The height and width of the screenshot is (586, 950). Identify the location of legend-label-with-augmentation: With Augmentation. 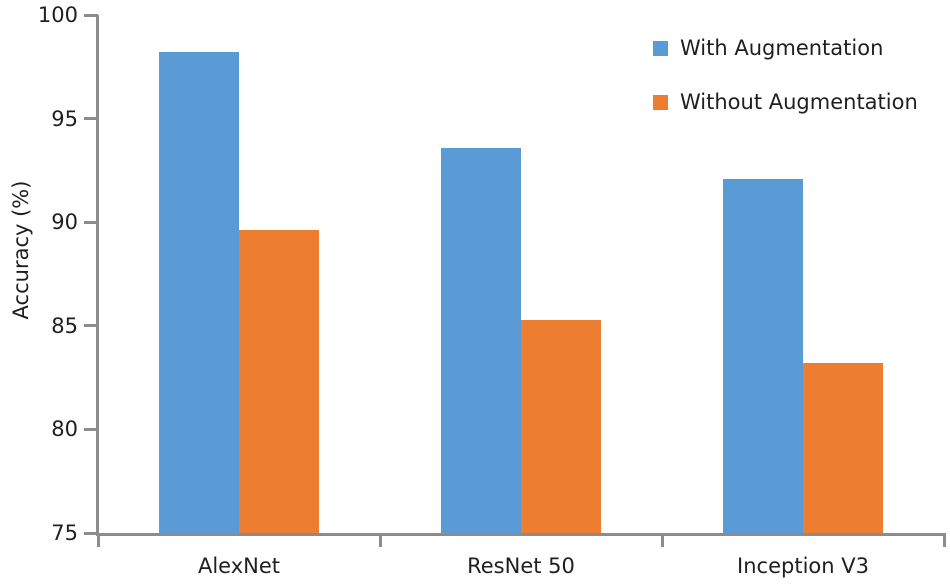
(782, 48).